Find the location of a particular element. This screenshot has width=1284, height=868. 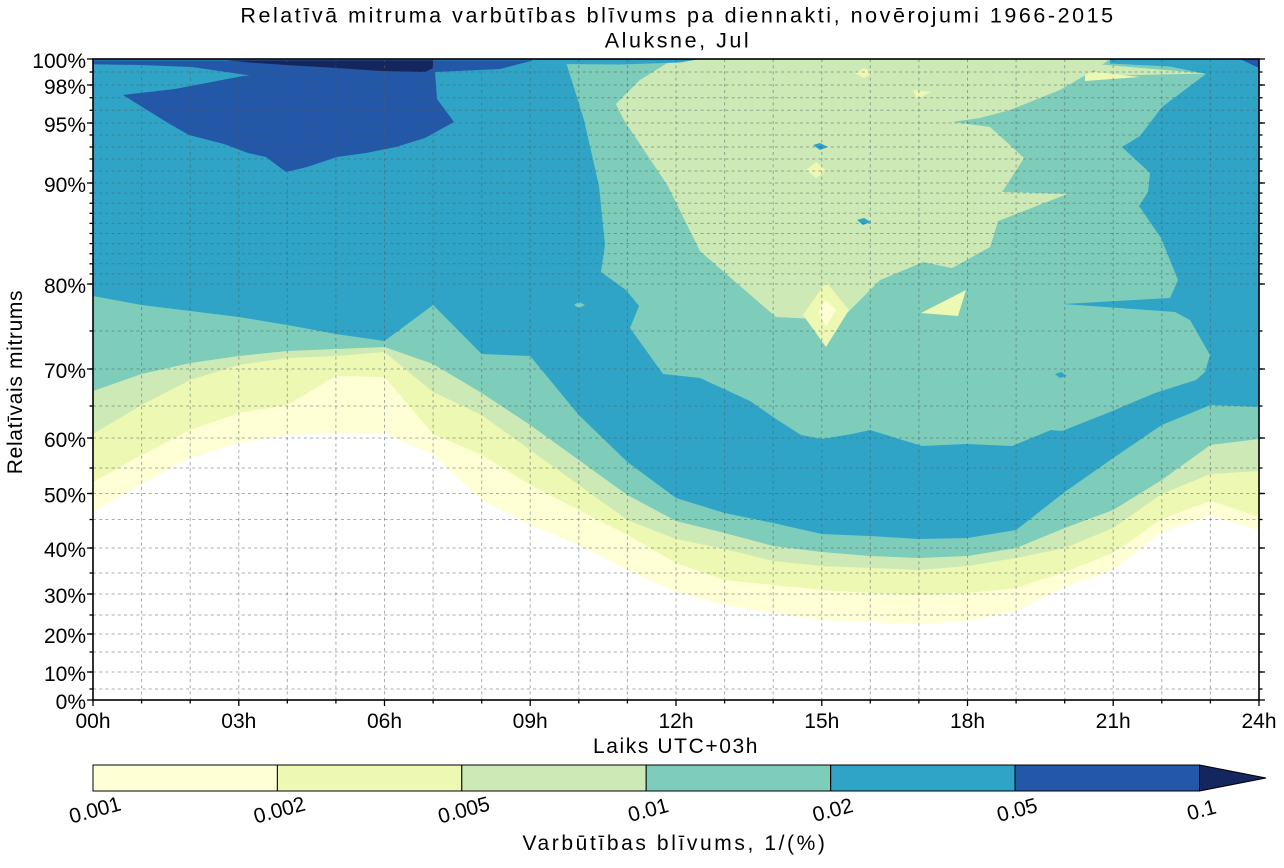

svg-text: 18h is located at coordinates (967, 721).